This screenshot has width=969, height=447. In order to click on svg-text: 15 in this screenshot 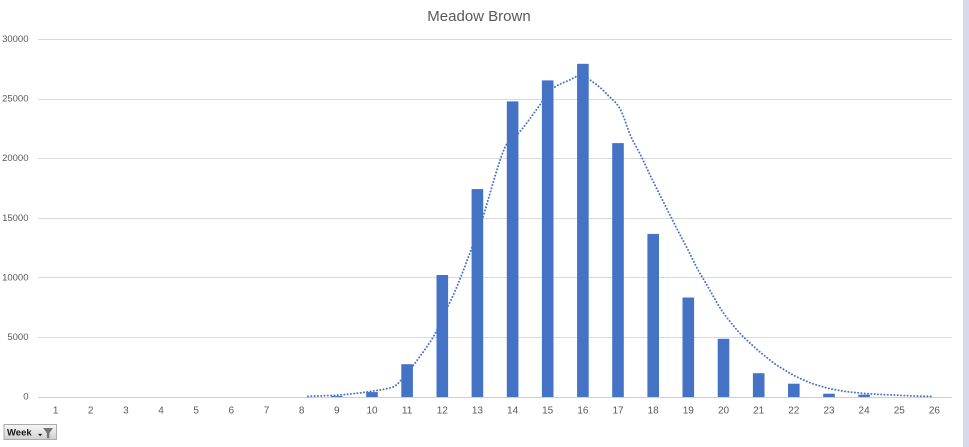, I will do `click(548, 411)`.